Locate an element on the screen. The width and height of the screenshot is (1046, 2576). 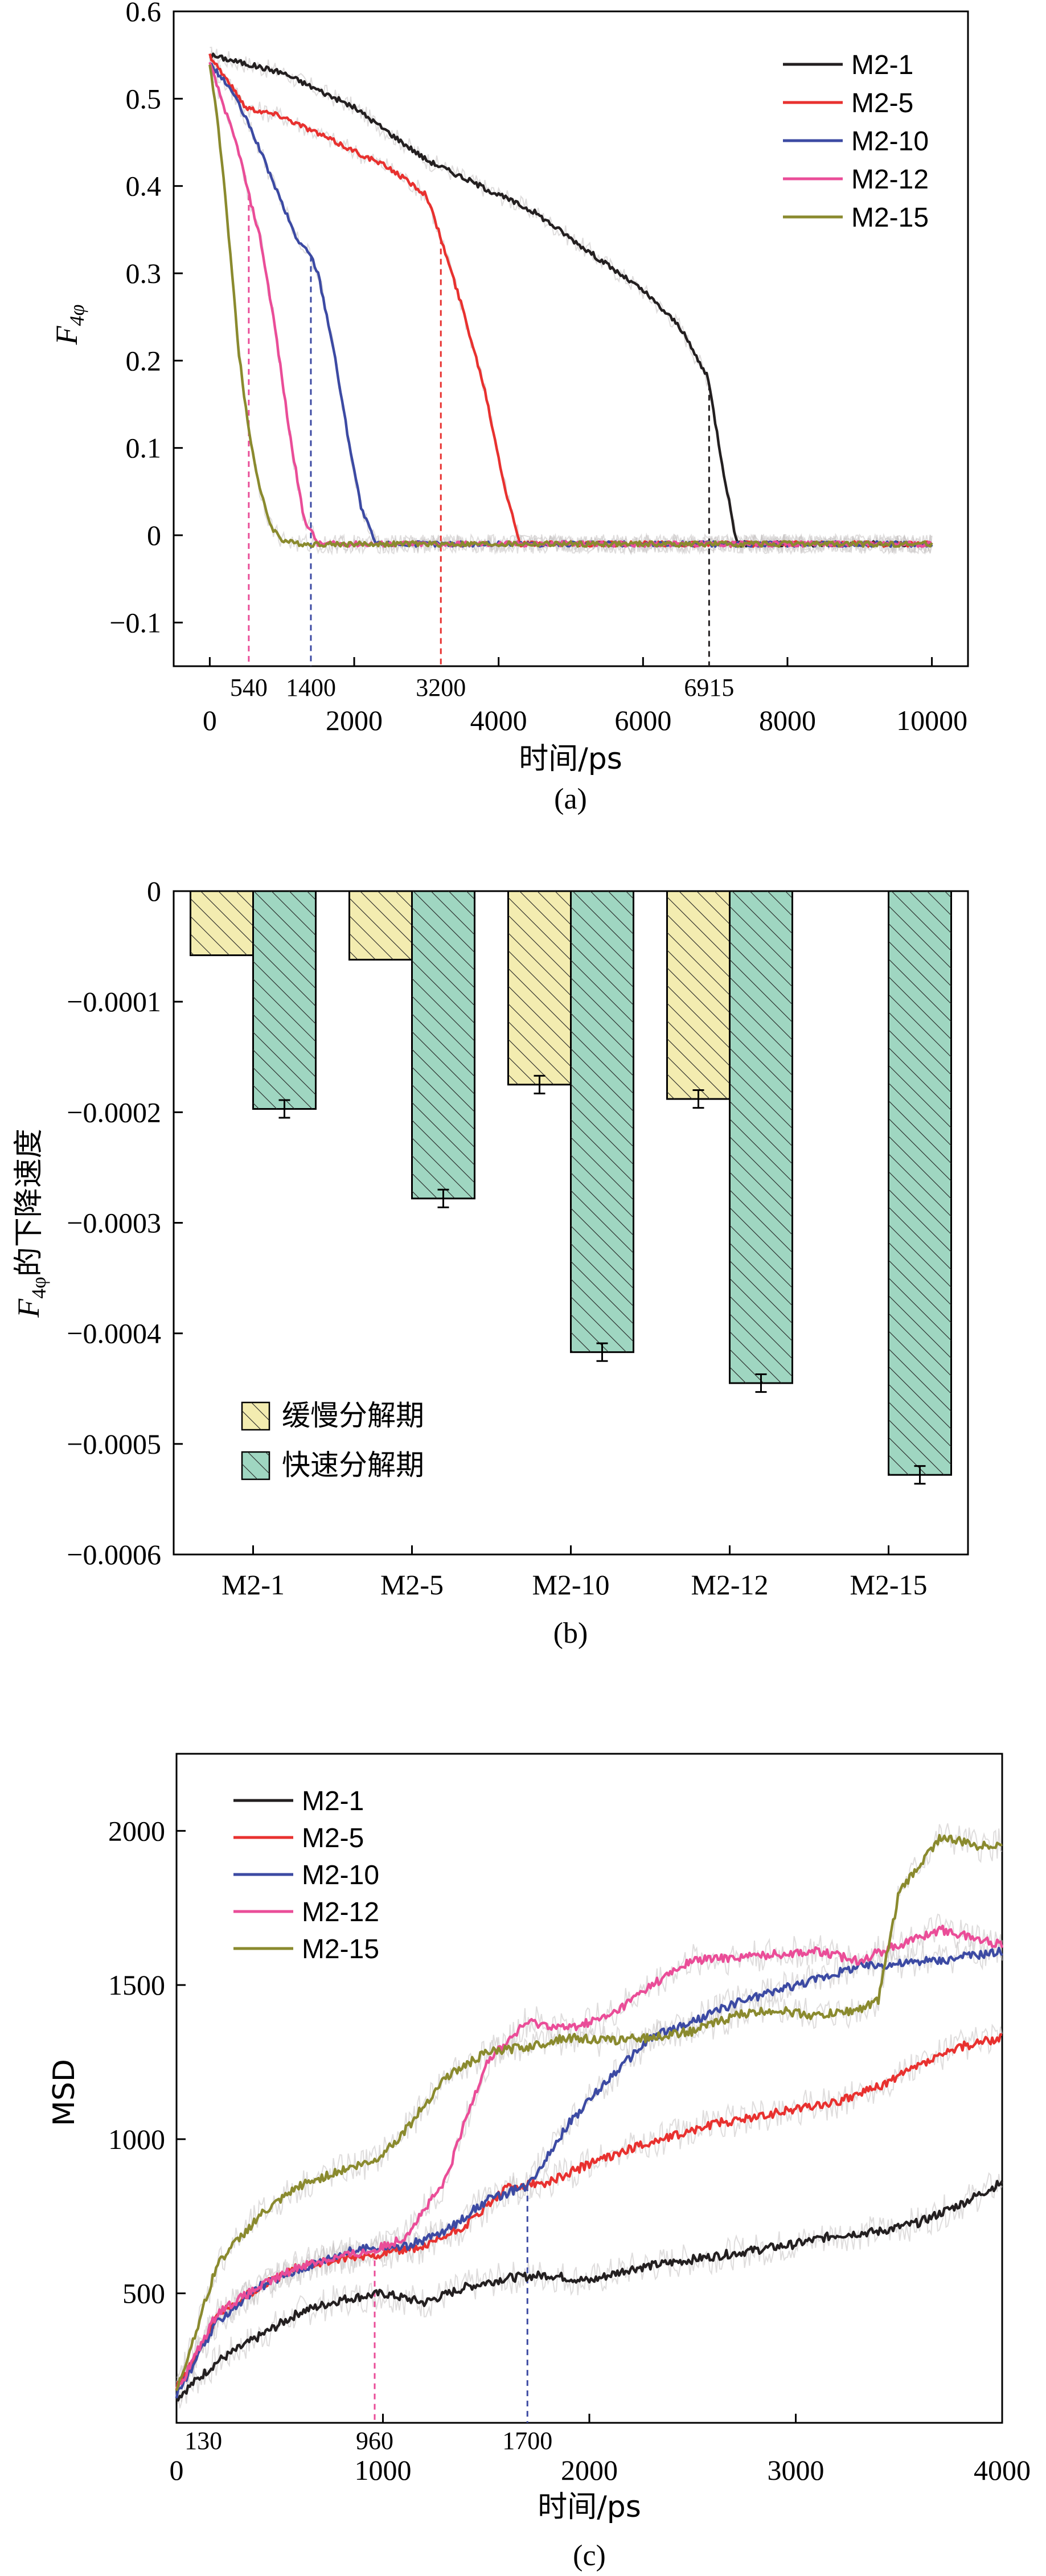
bar-hatch-m2-1-s0 is located at coordinates (222, 923).